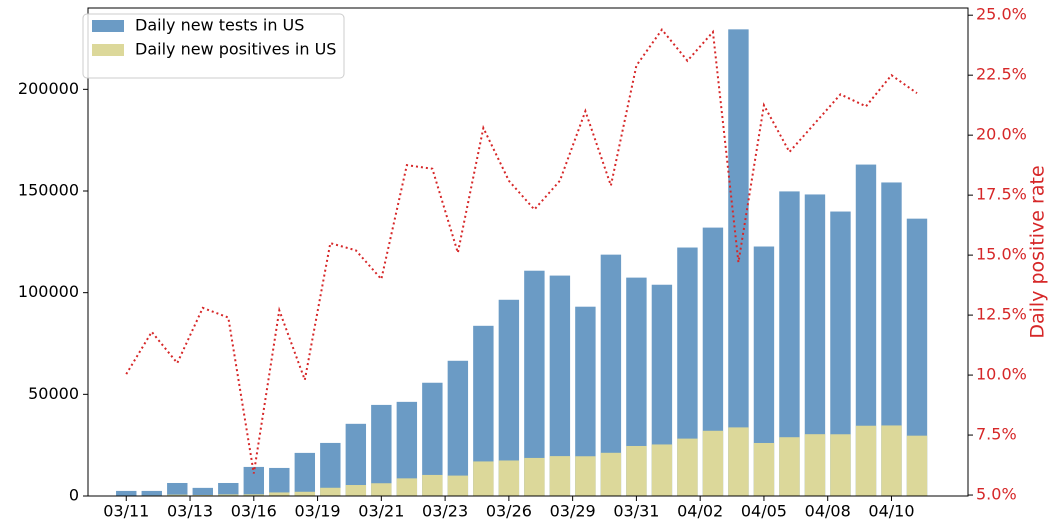 The width and height of the screenshot is (1054, 525). Describe the element at coordinates (828, 511) in the screenshot. I see `x-tick-label: 04/08` at that location.